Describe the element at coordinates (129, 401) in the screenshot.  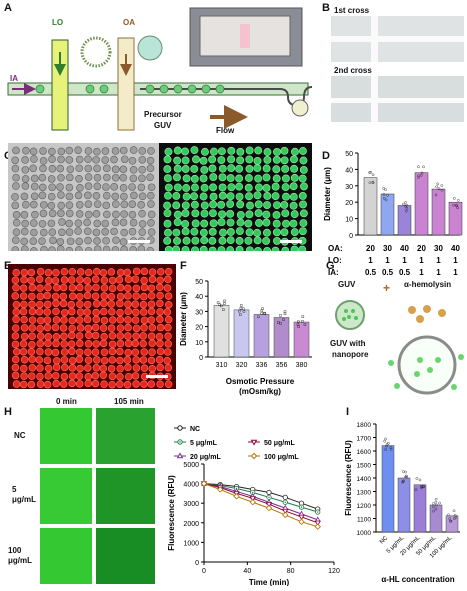
I see `time-105-label: 105 min` at that location.